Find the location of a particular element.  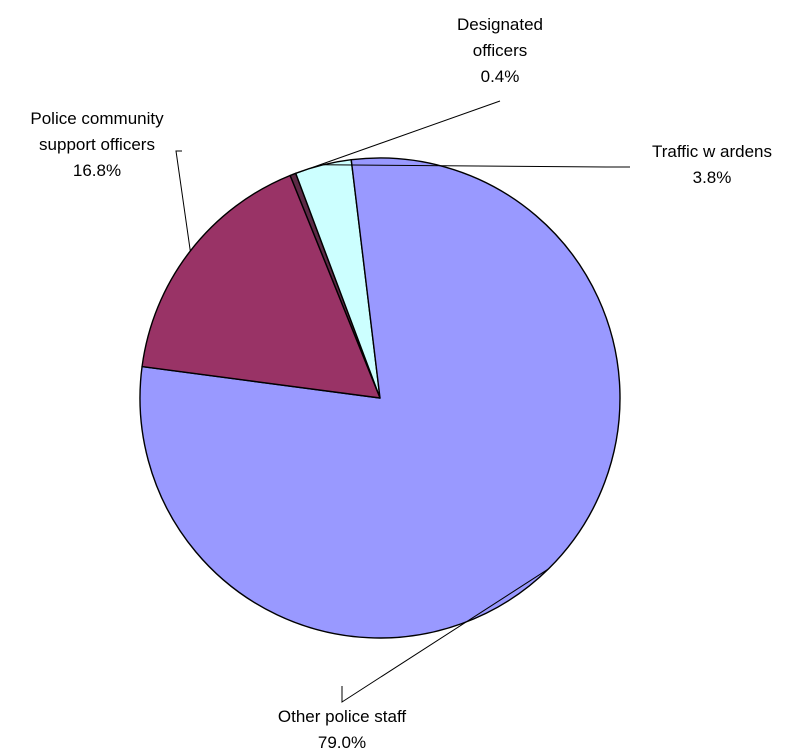

slice-name: officers is located at coordinates (500, 50).